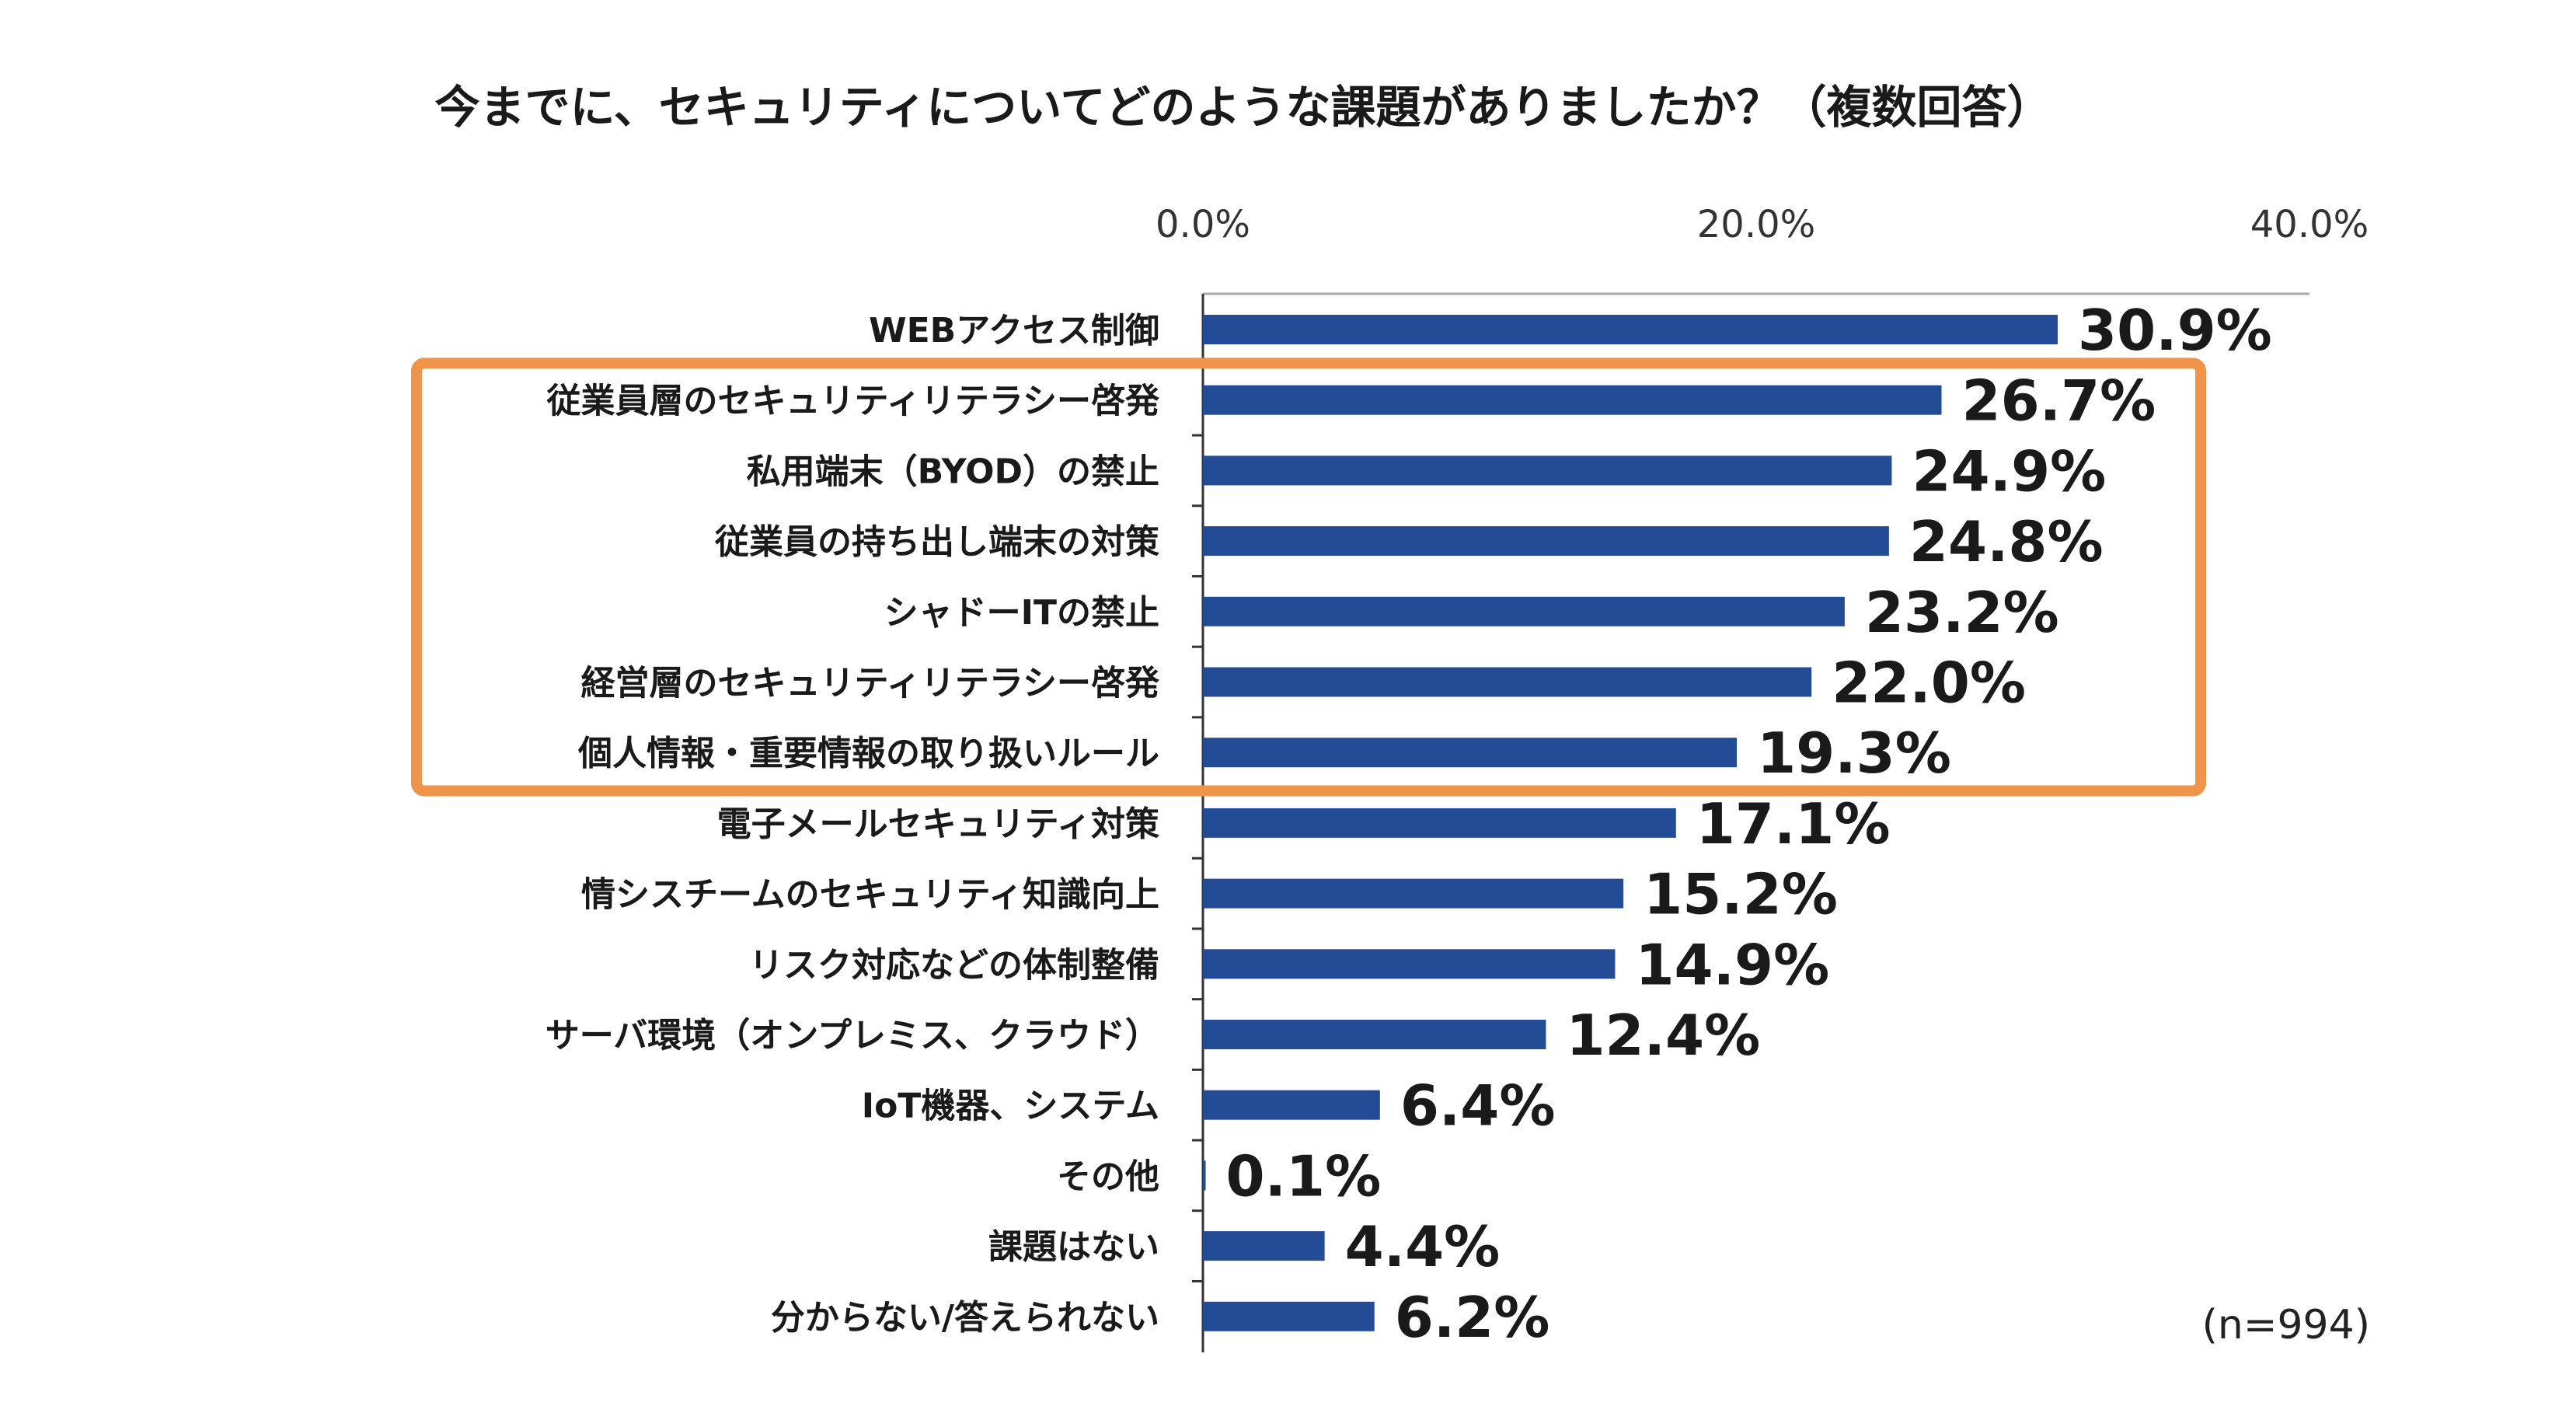 Image resolution: width=2576 pixels, height=1406 pixels. Describe the element at coordinates (1242, 107) in the screenshot. I see `chart-title: 今までに、セキュリティについてどのような課題がありましたか？（複数回答）` at that location.